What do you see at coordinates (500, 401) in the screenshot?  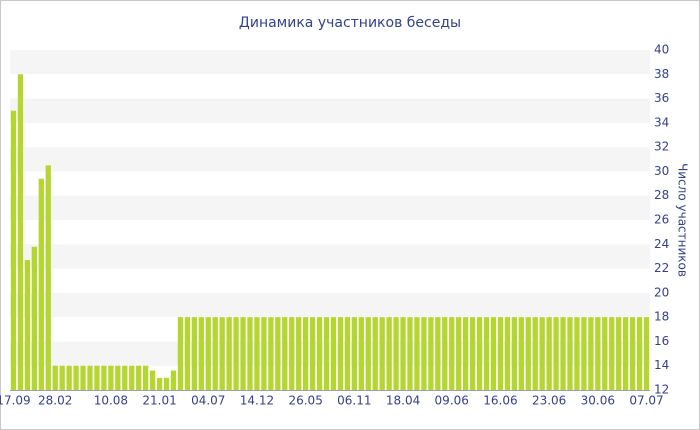 I see `x-tick-label: 16.06` at bounding box center [500, 401].